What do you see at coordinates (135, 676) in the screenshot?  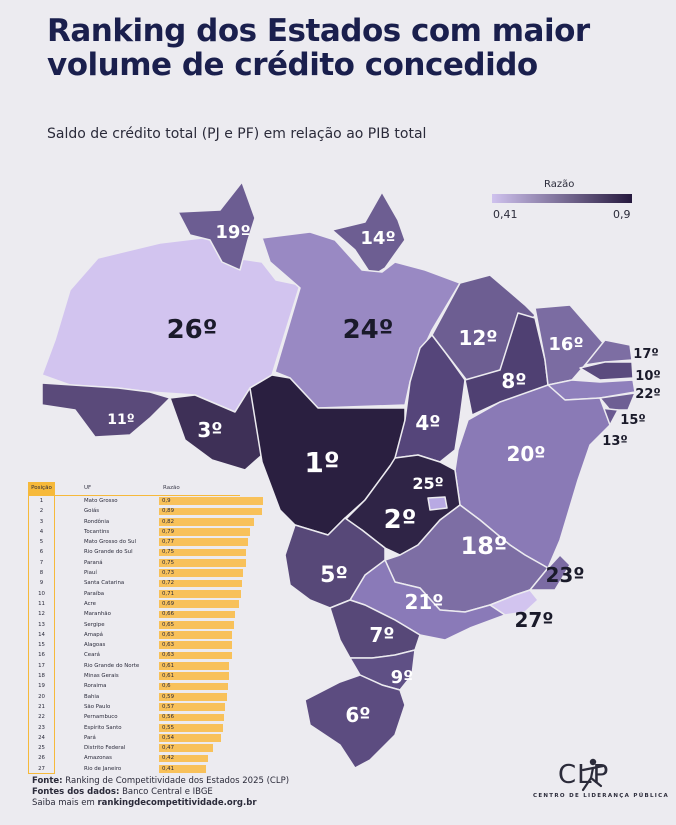 I see `table-row: 18 Minas Gerais 0,61` at bounding box center [135, 676].